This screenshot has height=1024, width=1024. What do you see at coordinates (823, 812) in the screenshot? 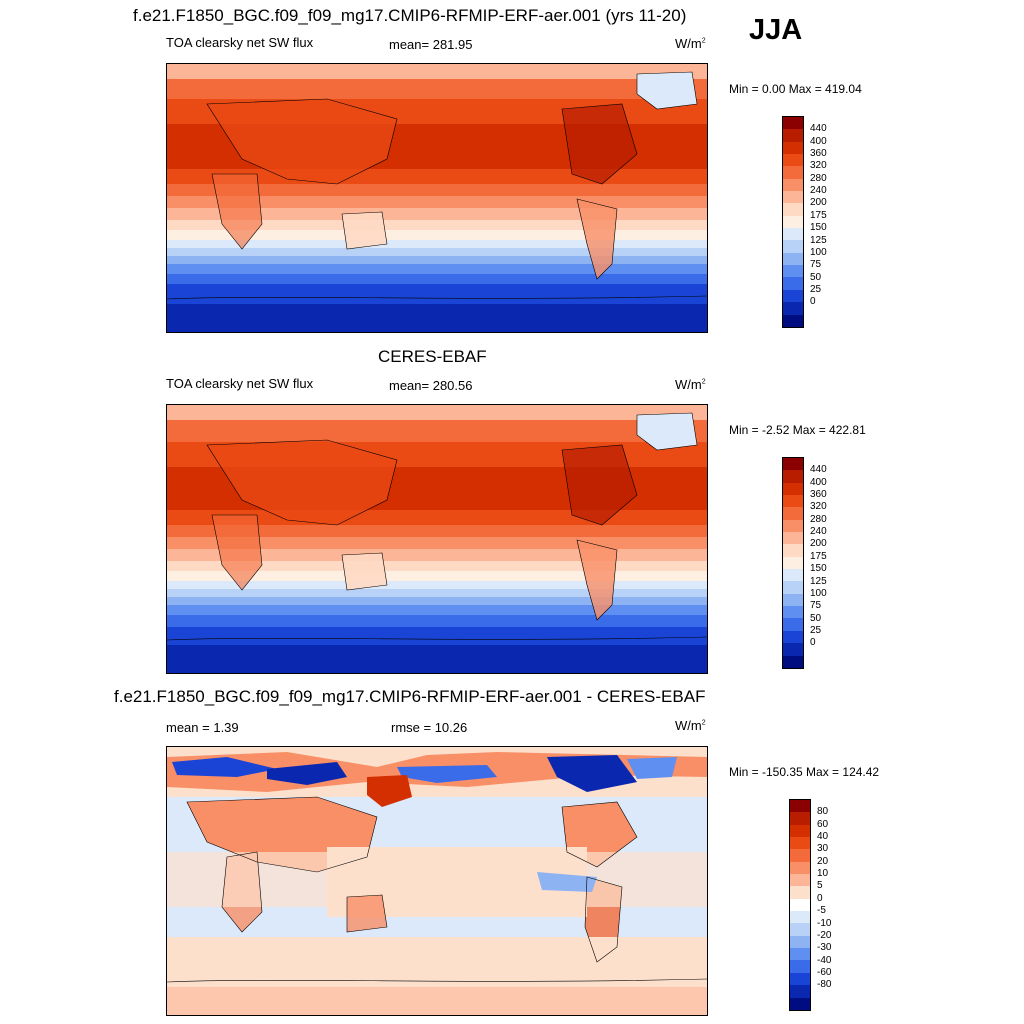
I see `colorbar-label: 80` at bounding box center [823, 812].